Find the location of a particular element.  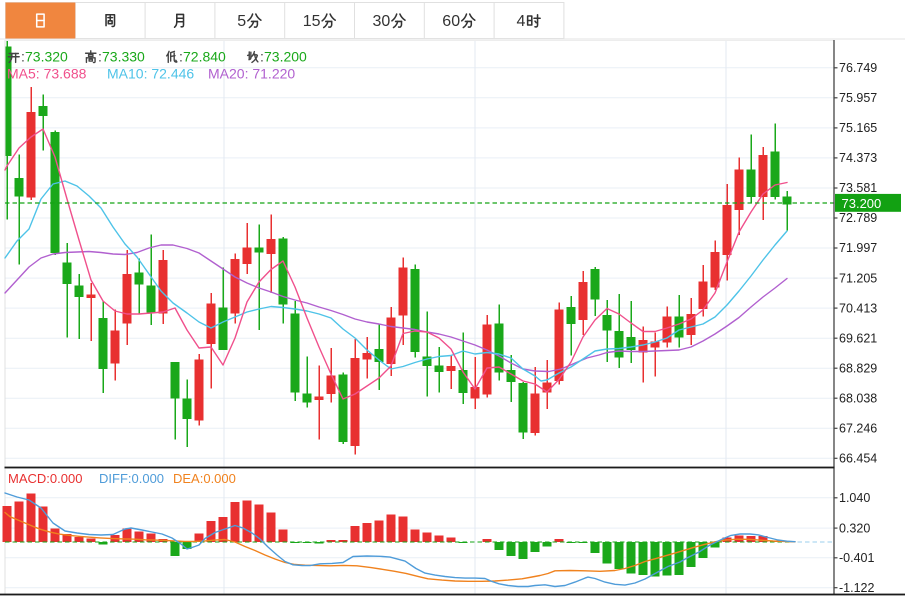

svg-text: 71.997 is located at coordinates (858, 248).